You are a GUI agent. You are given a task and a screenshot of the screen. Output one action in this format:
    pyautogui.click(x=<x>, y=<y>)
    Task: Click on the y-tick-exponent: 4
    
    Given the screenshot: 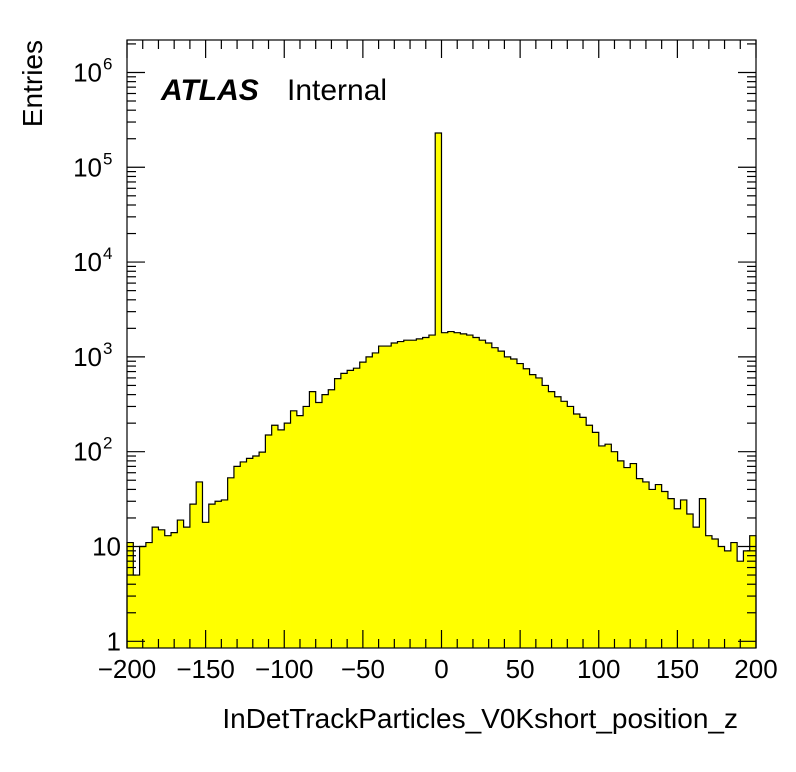 What is the action you would take?
    pyautogui.click(x=107, y=253)
    